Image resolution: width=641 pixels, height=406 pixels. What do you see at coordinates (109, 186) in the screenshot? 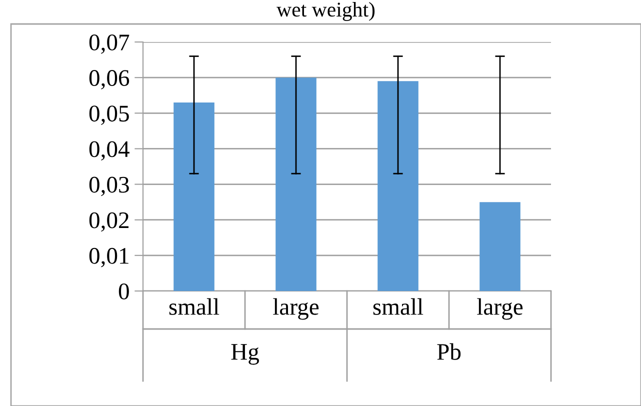
I see `y-tick-label: 0,03` at bounding box center [109, 186].